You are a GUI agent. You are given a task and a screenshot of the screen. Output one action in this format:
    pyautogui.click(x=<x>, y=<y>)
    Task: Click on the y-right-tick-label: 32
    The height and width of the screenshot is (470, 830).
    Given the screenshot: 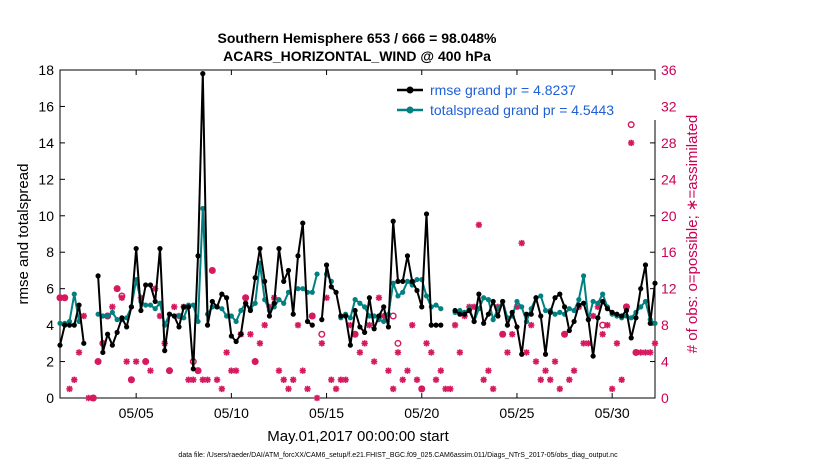 What is the action you would take?
    pyautogui.click(x=669, y=106)
    